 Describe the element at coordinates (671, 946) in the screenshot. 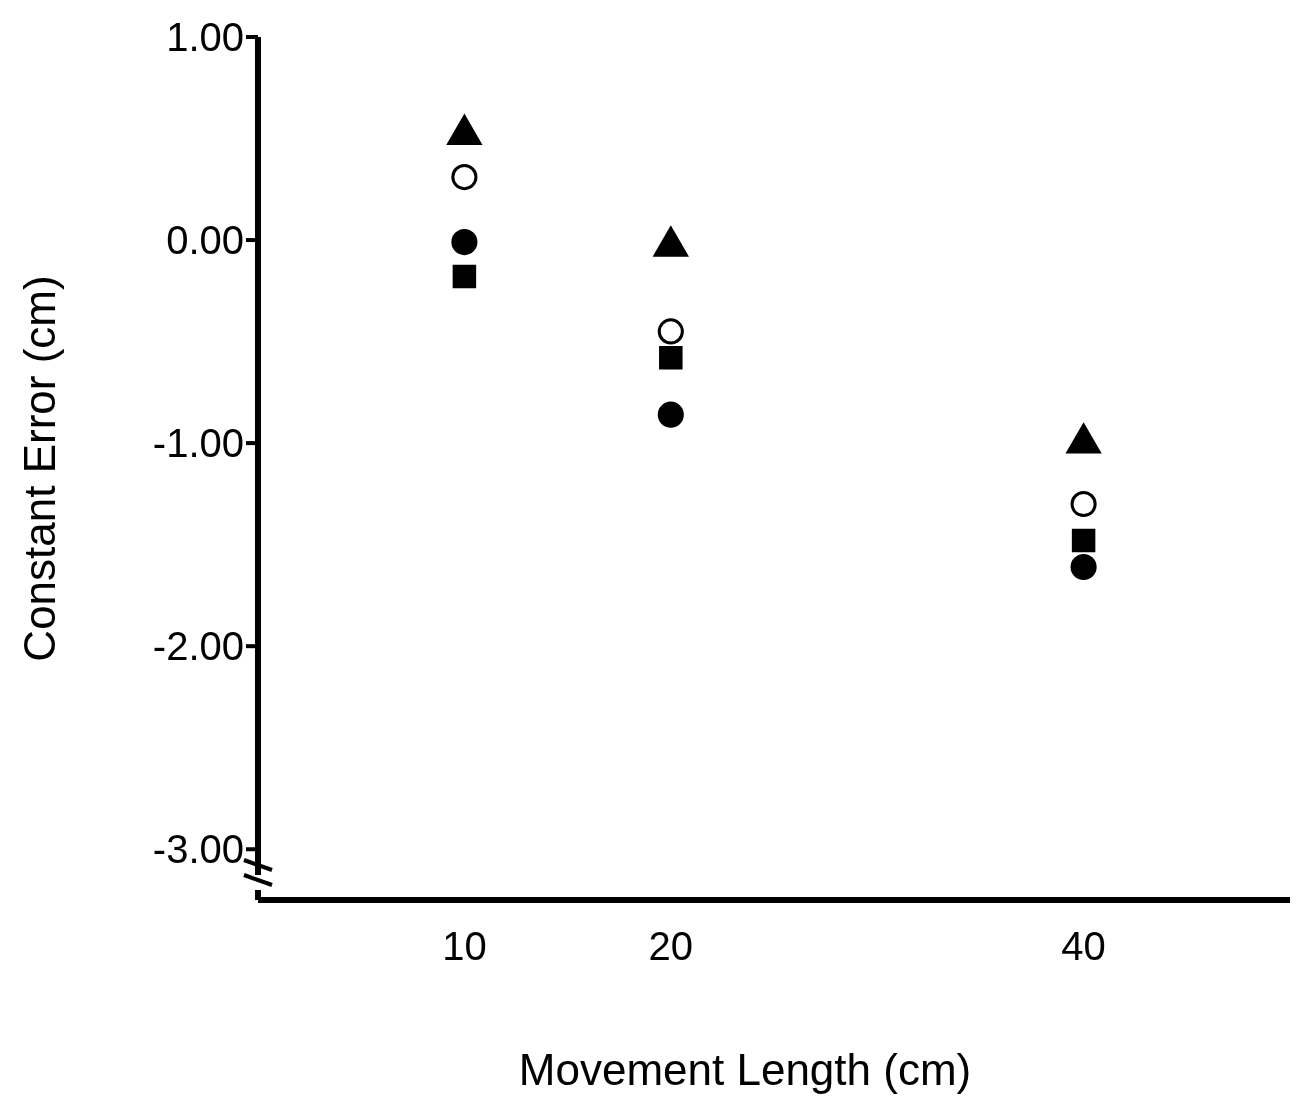

I see `x-tick-label: 20` at that location.